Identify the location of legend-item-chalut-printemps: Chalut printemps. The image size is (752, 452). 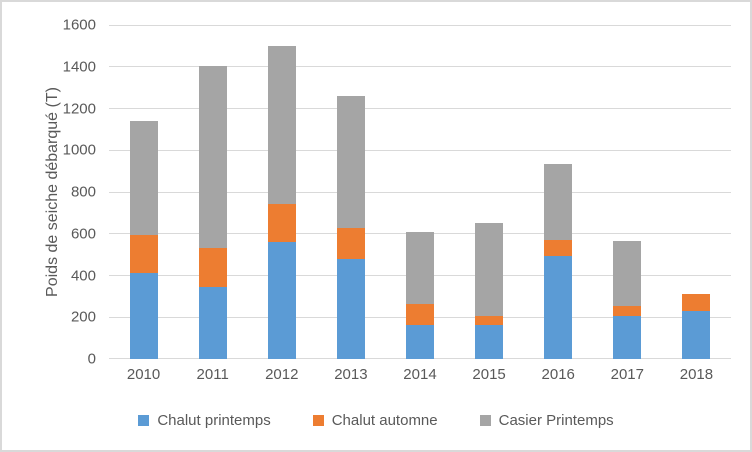
(204, 420).